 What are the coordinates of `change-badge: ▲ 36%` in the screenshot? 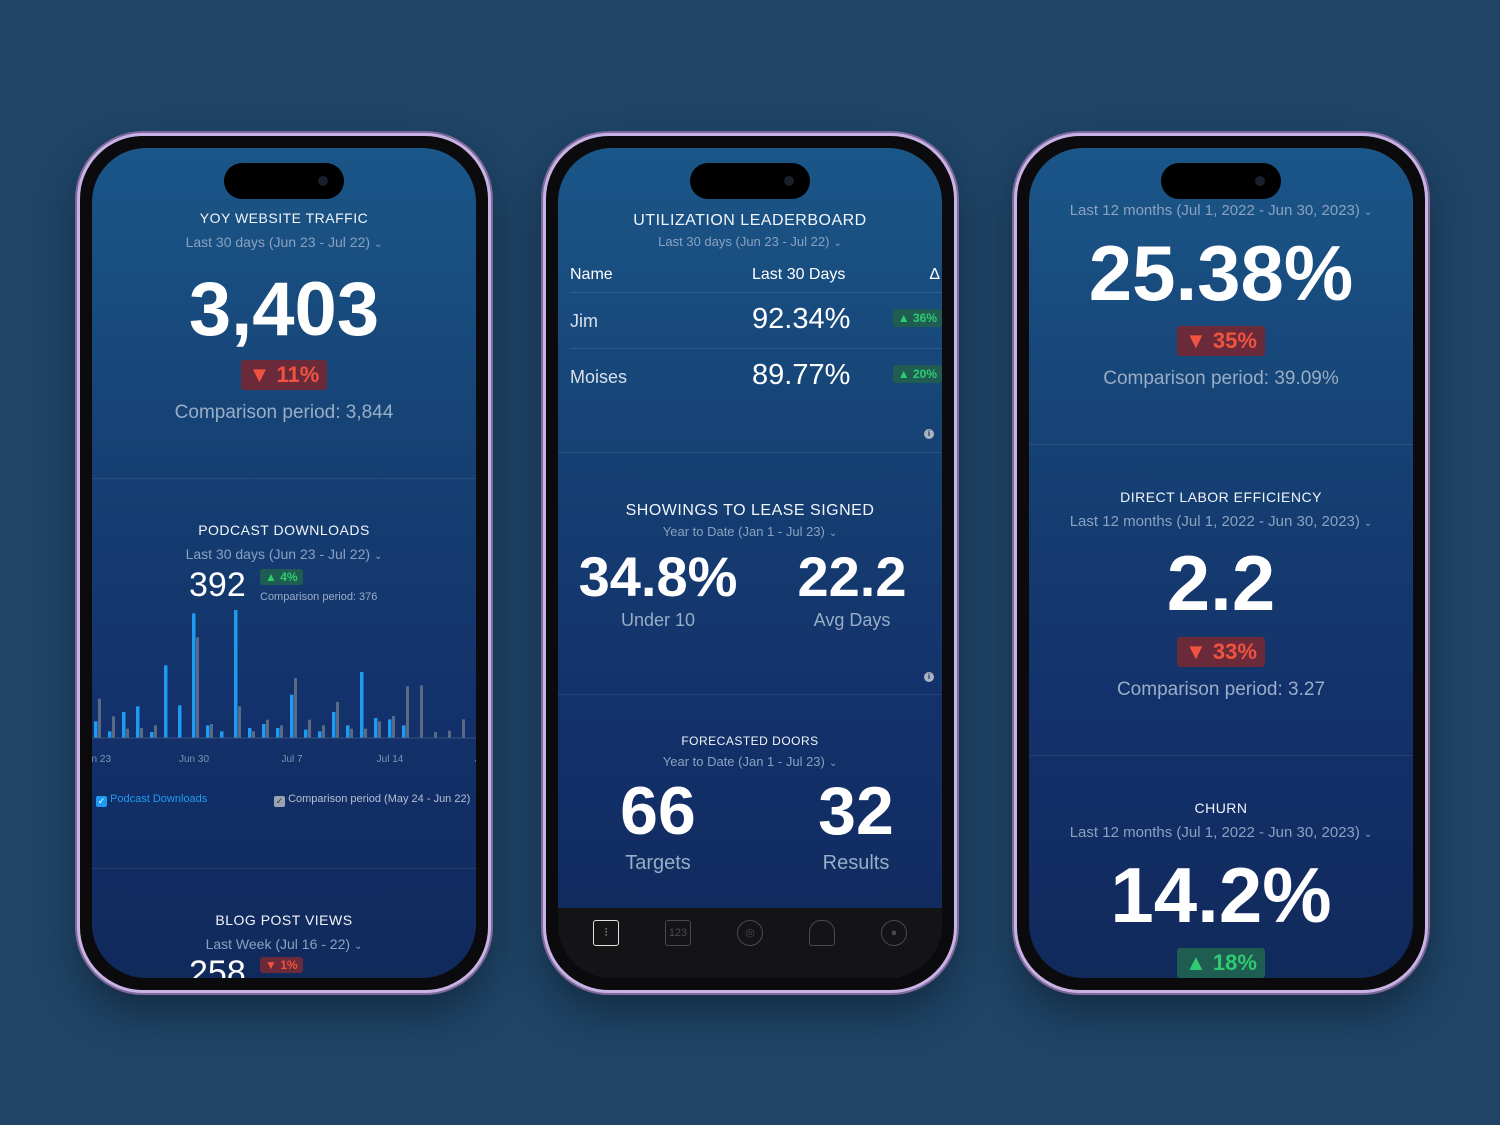 It's located at (917, 318).